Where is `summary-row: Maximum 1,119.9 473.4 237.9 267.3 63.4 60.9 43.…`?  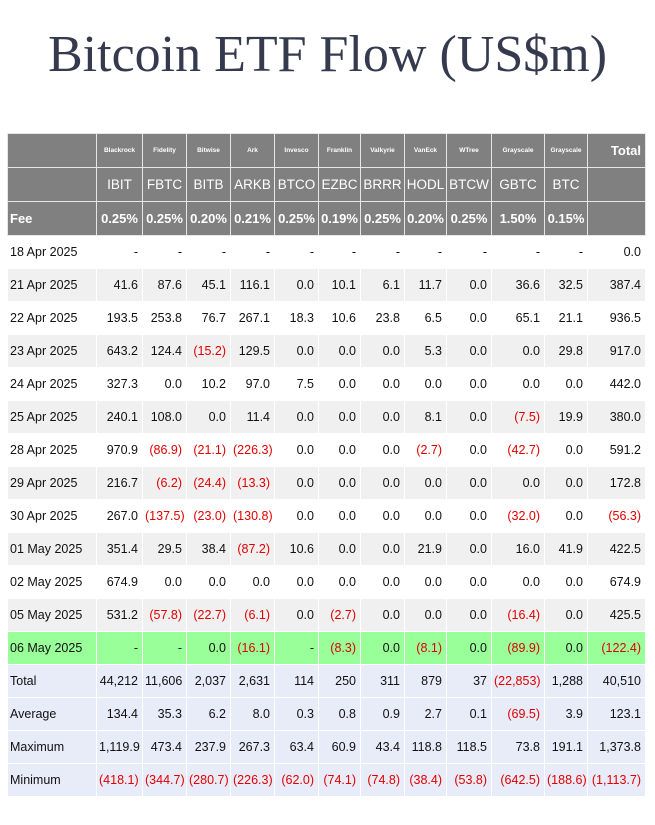
summary-row: Maximum 1,119.9 473.4 237.9 267.3 63.4 60.9 43.… is located at coordinates (326, 747).